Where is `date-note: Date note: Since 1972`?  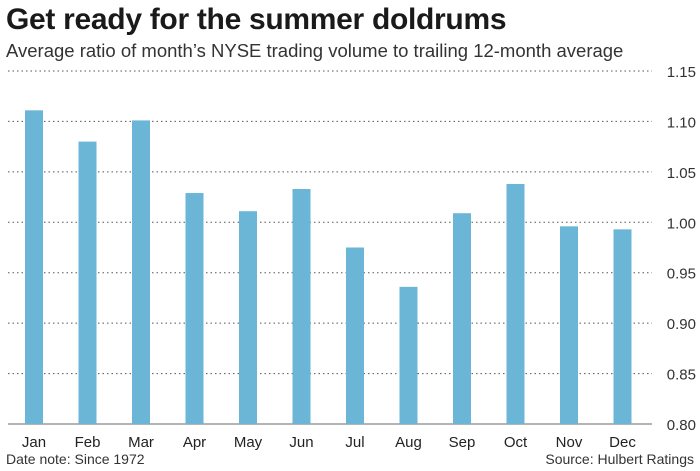 date-note: Date note: Since 1972 is located at coordinates (75, 459).